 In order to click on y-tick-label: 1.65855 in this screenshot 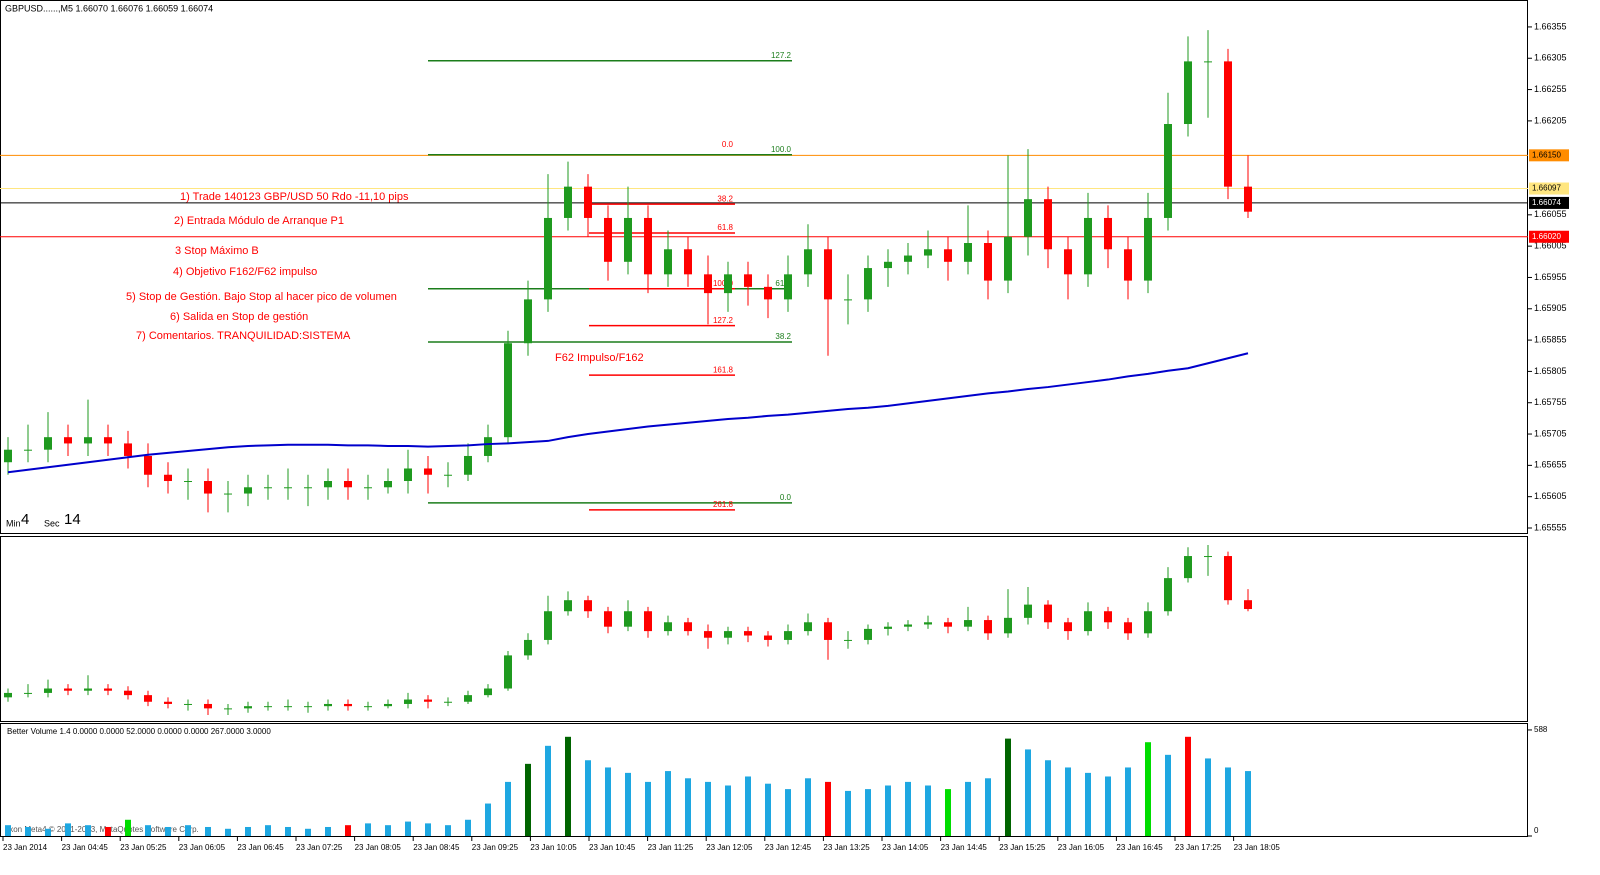, I will do `click(1550, 339)`.